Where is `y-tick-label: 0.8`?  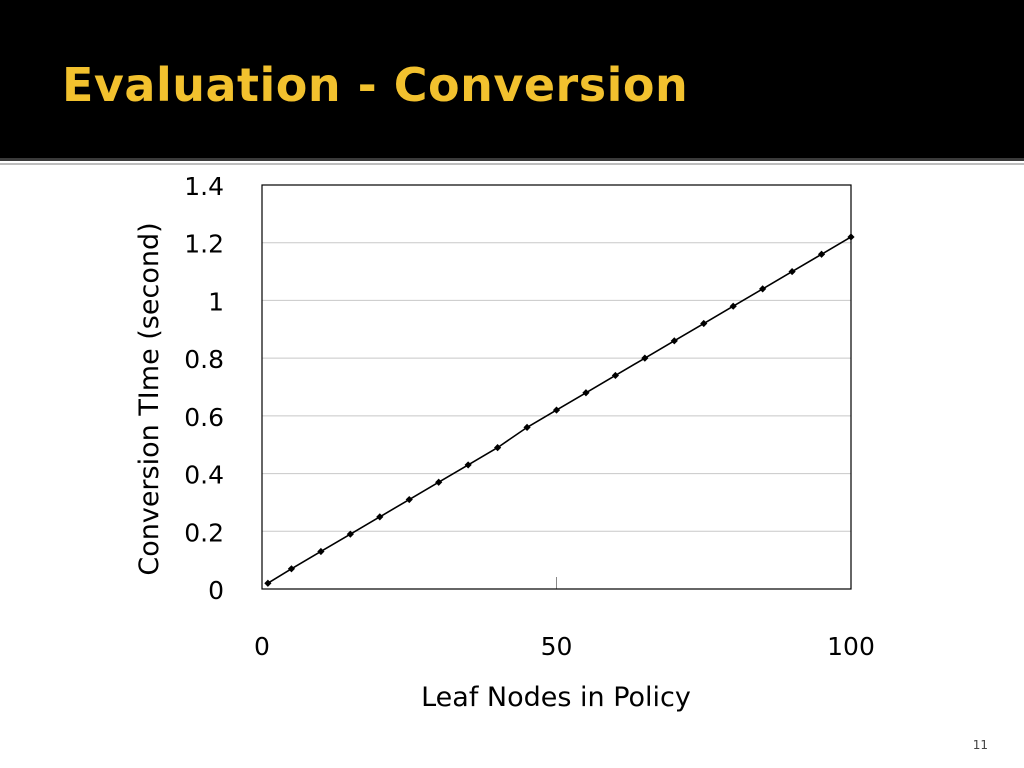
y-tick-label: 0.8 is located at coordinates (204, 359).